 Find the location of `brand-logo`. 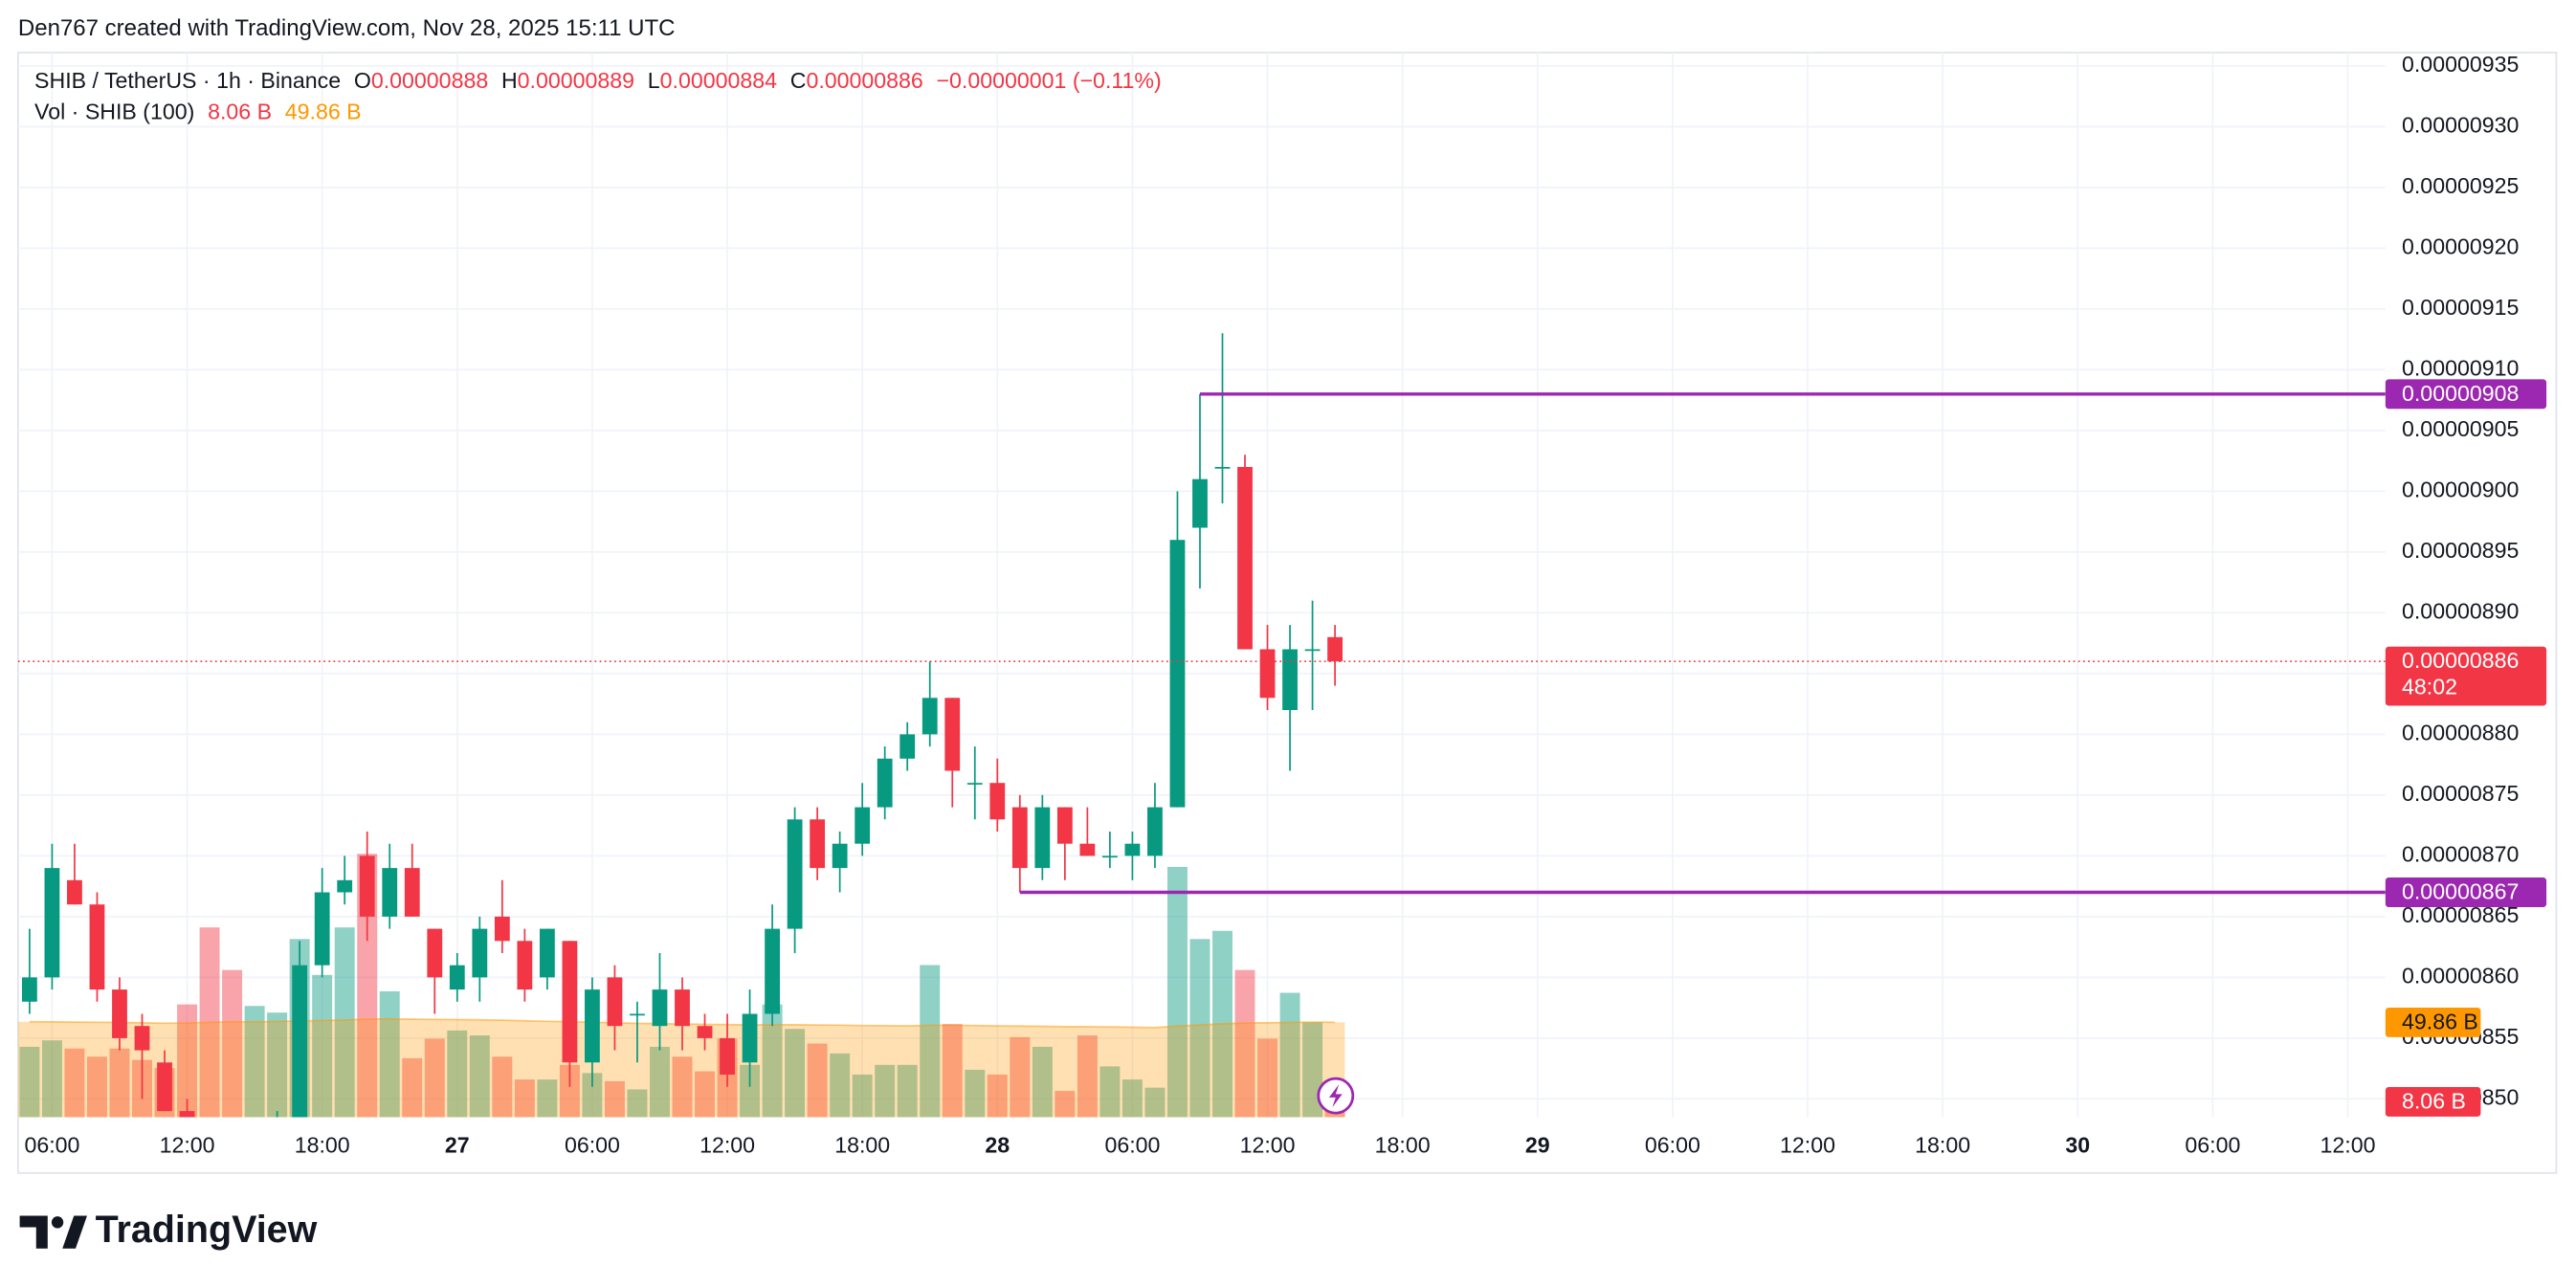

brand-logo is located at coordinates (53, 1232).